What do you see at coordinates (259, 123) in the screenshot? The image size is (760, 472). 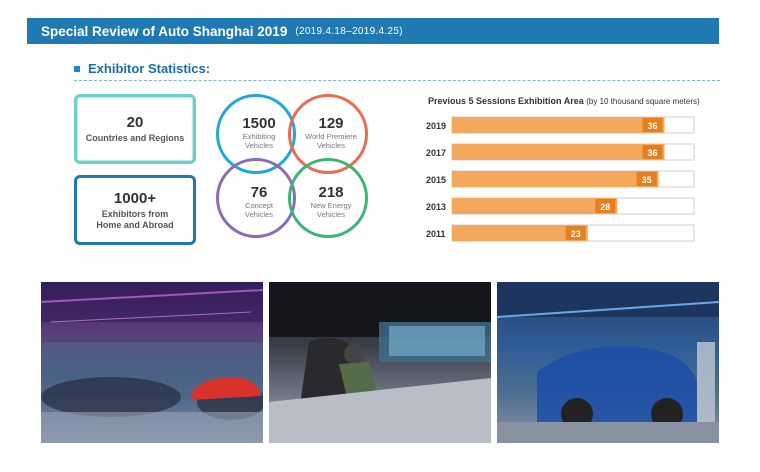 I see `circle-exhibiting-number: 1500` at bounding box center [259, 123].